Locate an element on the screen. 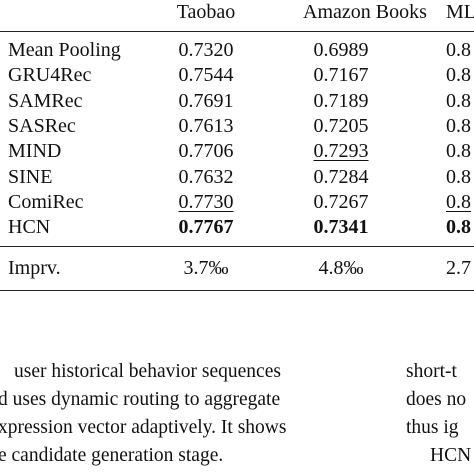 Image resolution: width=474 pixels, height=474 pixels. cell: 0.7706 is located at coordinates (206, 151).